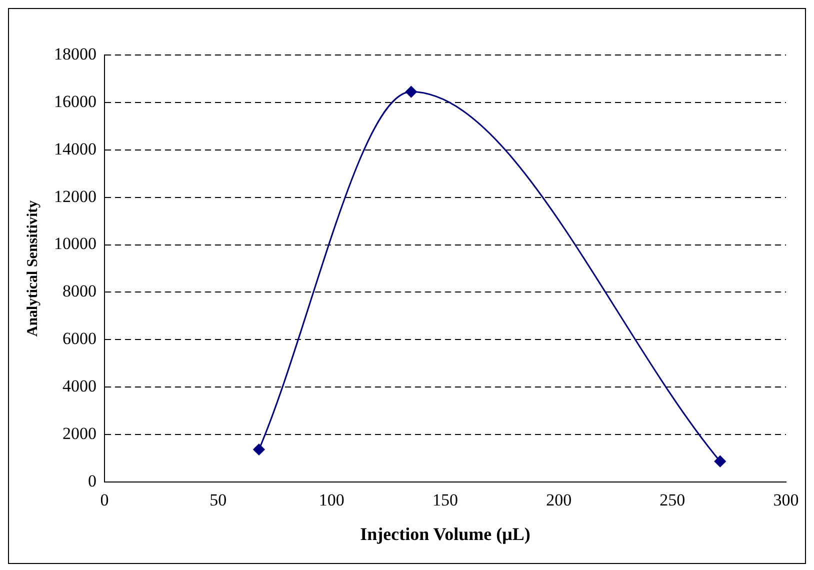  What do you see at coordinates (79, 291) in the screenshot?
I see `y-tick-label: 8000` at bounding box center [79, 291].